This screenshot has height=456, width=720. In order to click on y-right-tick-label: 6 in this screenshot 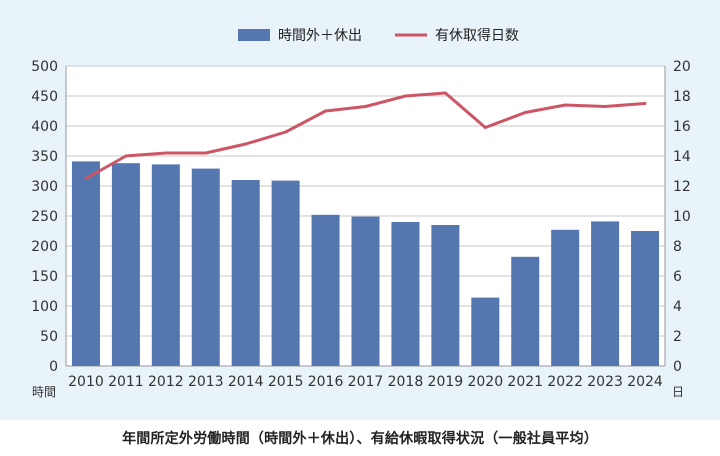, I will do `click(677, 277)`.